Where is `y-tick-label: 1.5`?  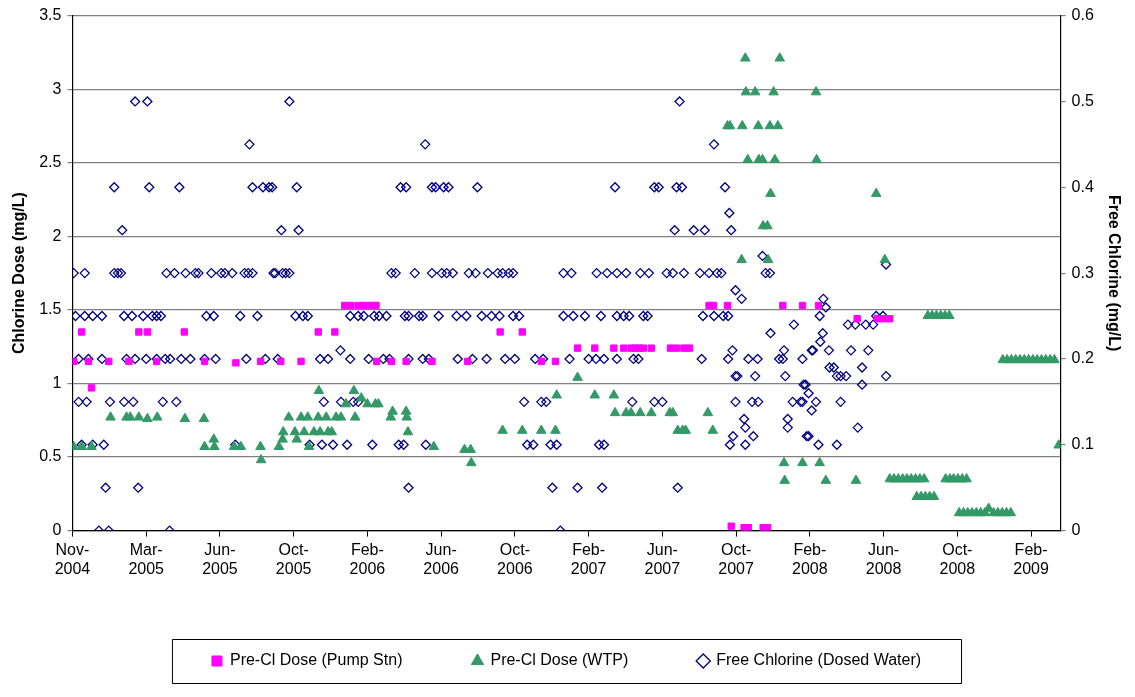 y-tick-label: 1.5 is located at coordinates (50, 309).